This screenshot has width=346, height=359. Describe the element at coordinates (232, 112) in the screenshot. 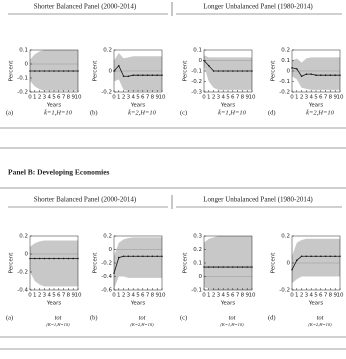

I see `caption: k̄=1,H=10` at that location.